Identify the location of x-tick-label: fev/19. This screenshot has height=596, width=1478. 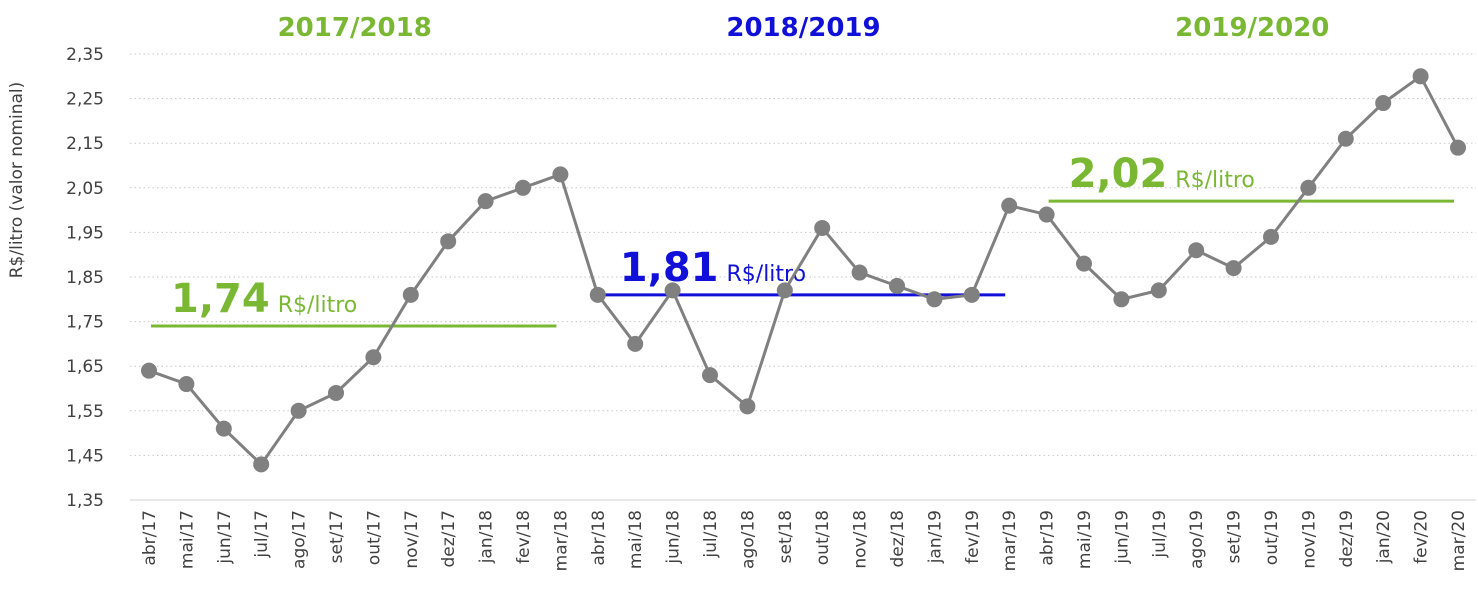
(973, 537).